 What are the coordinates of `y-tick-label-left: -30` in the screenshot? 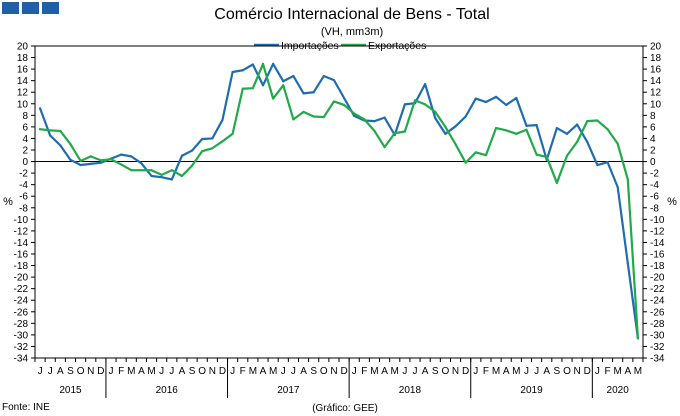 It's located at (21, 335).